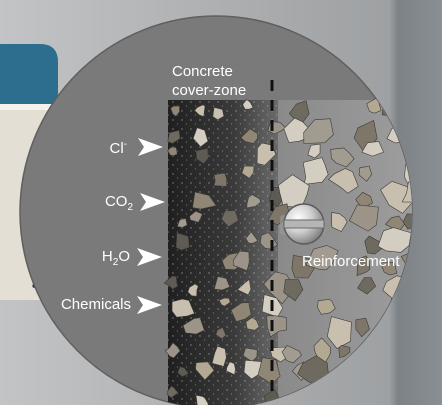 Image resolution: width=442 pixels, height=405 pixels. What do you see at coordinates (124, 256) in the screenshot?
I see `agent-h2o-tail: O` at bounding box center [124, 256].